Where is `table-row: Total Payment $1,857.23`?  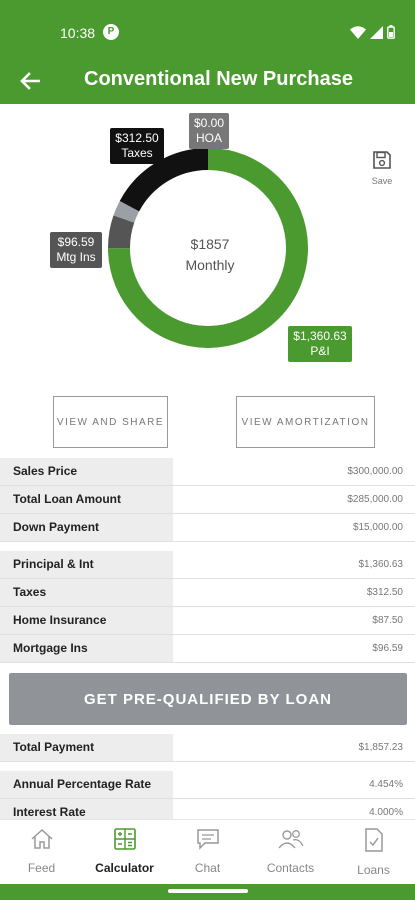 table-row: Total Payment $1,857.23 is located at coordinates (207, 748).